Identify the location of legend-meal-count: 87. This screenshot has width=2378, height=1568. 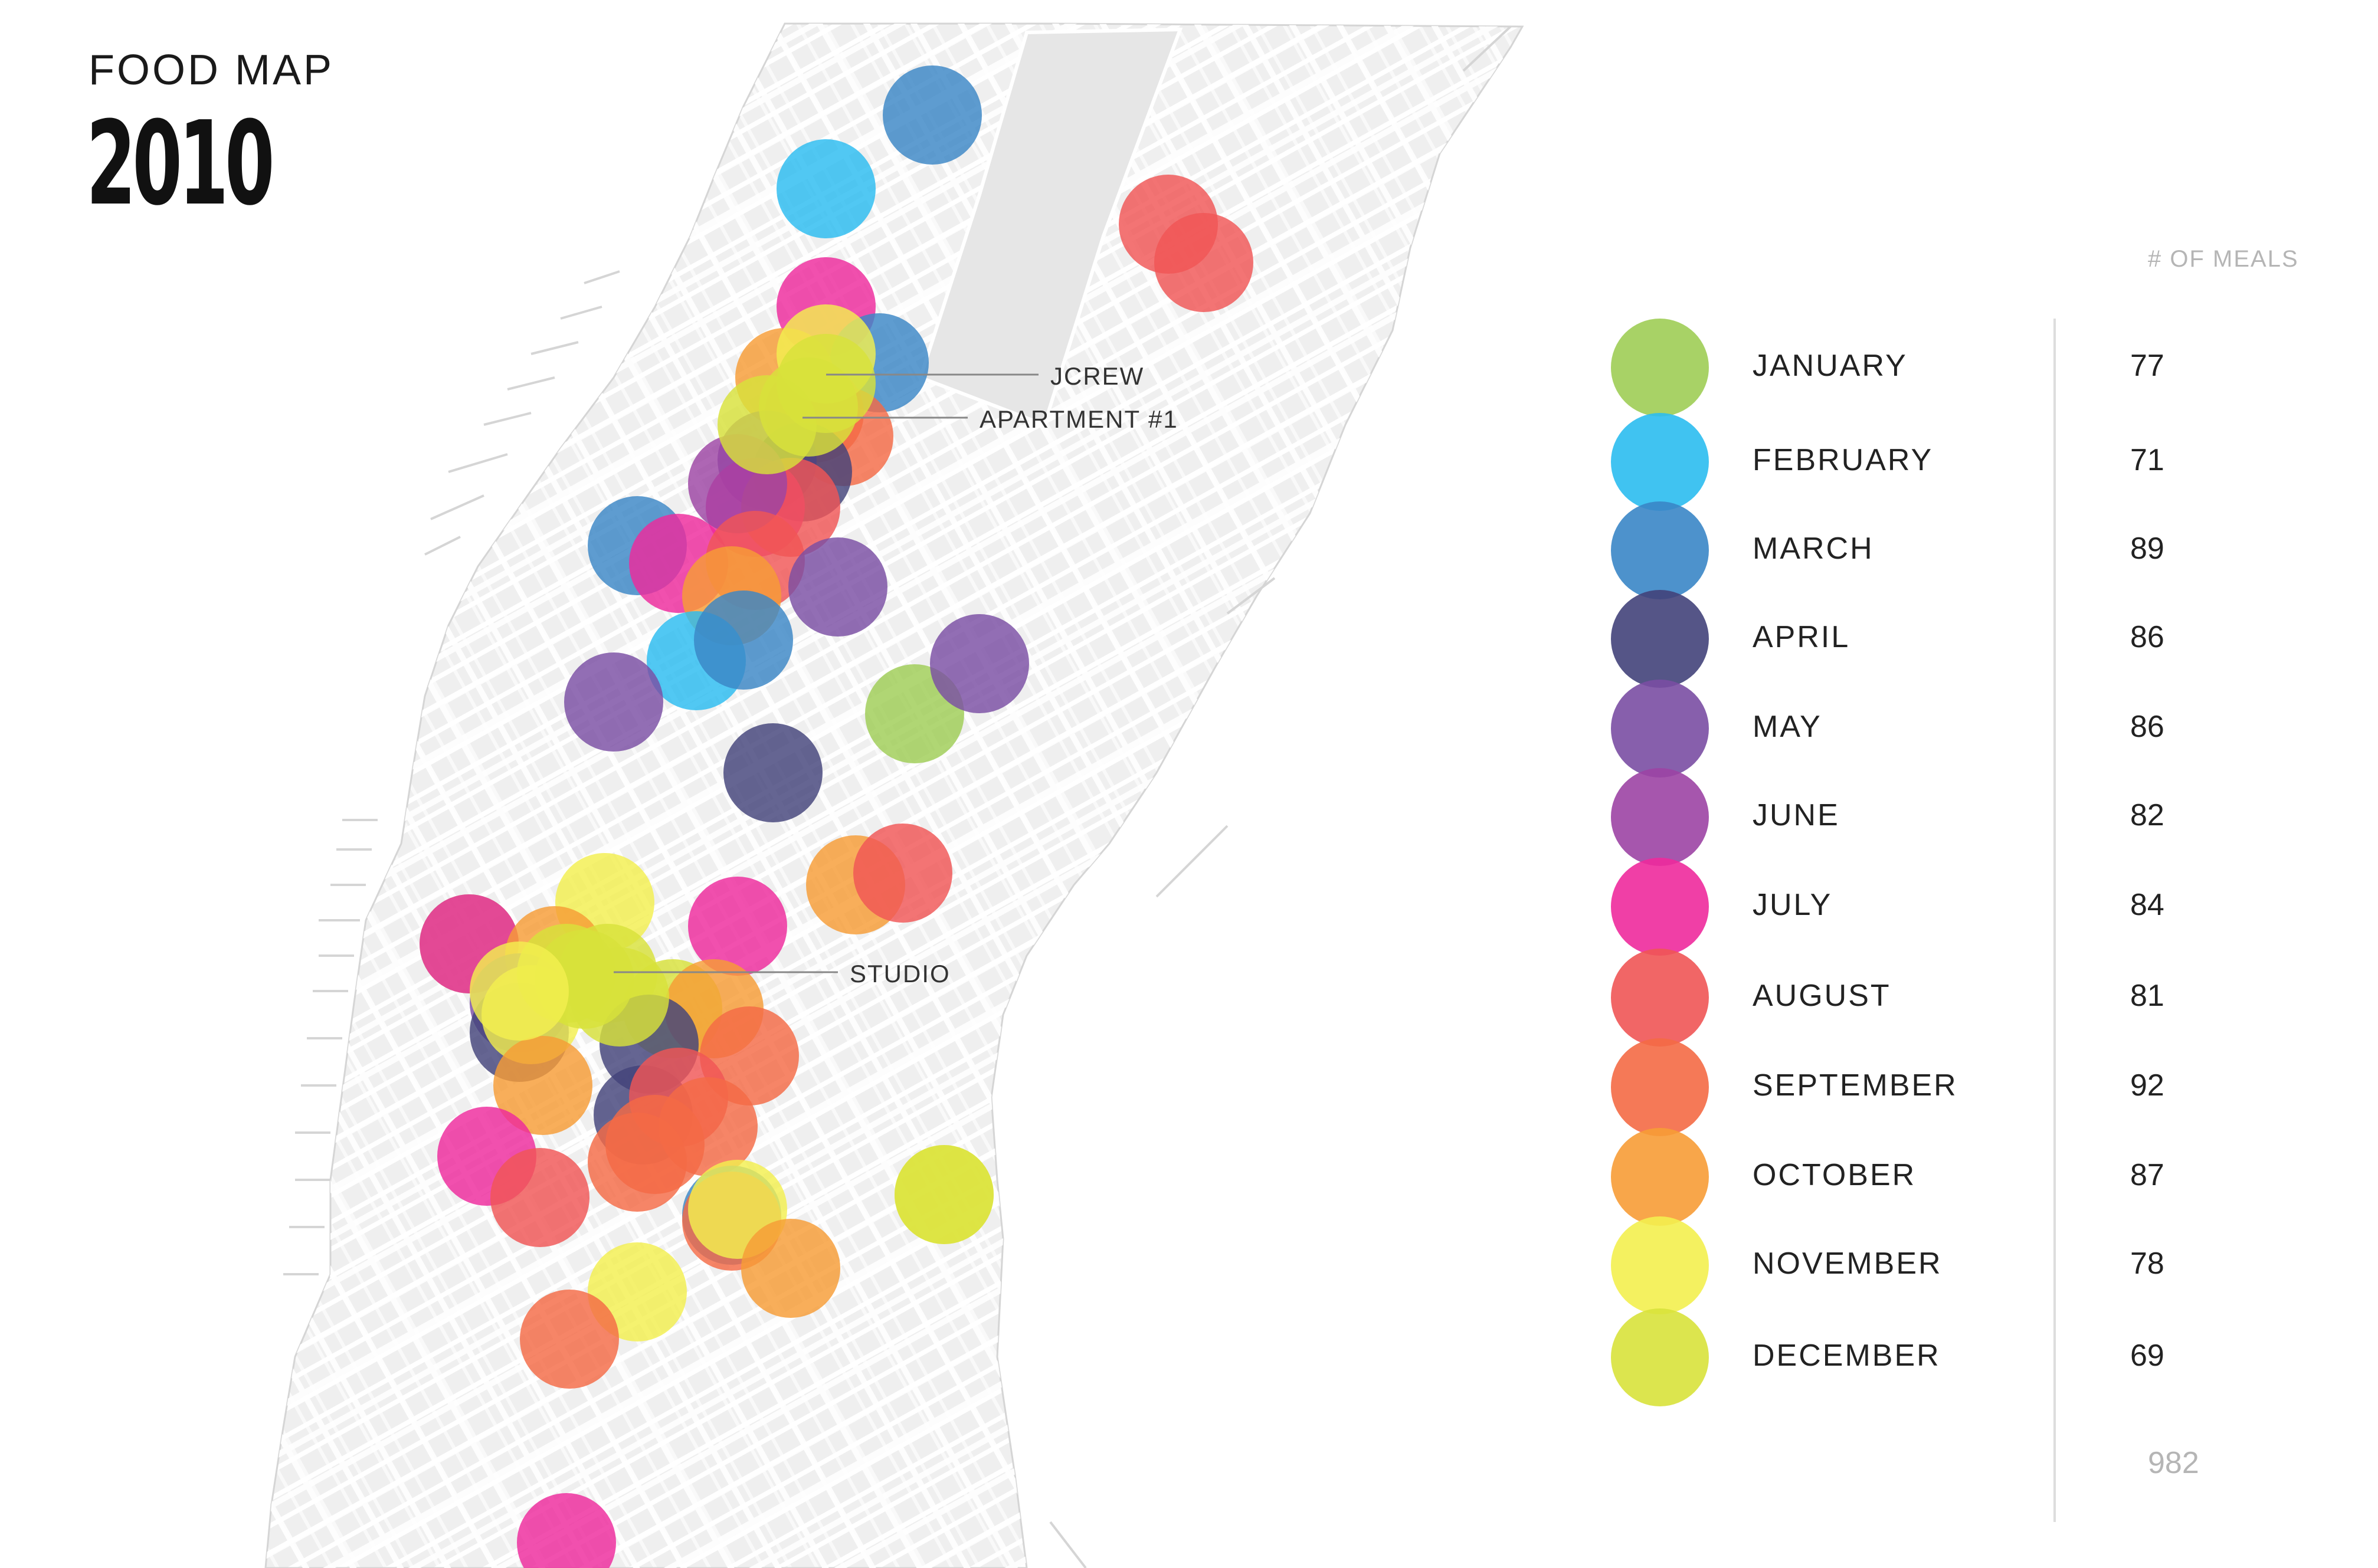
(2147, 1175).